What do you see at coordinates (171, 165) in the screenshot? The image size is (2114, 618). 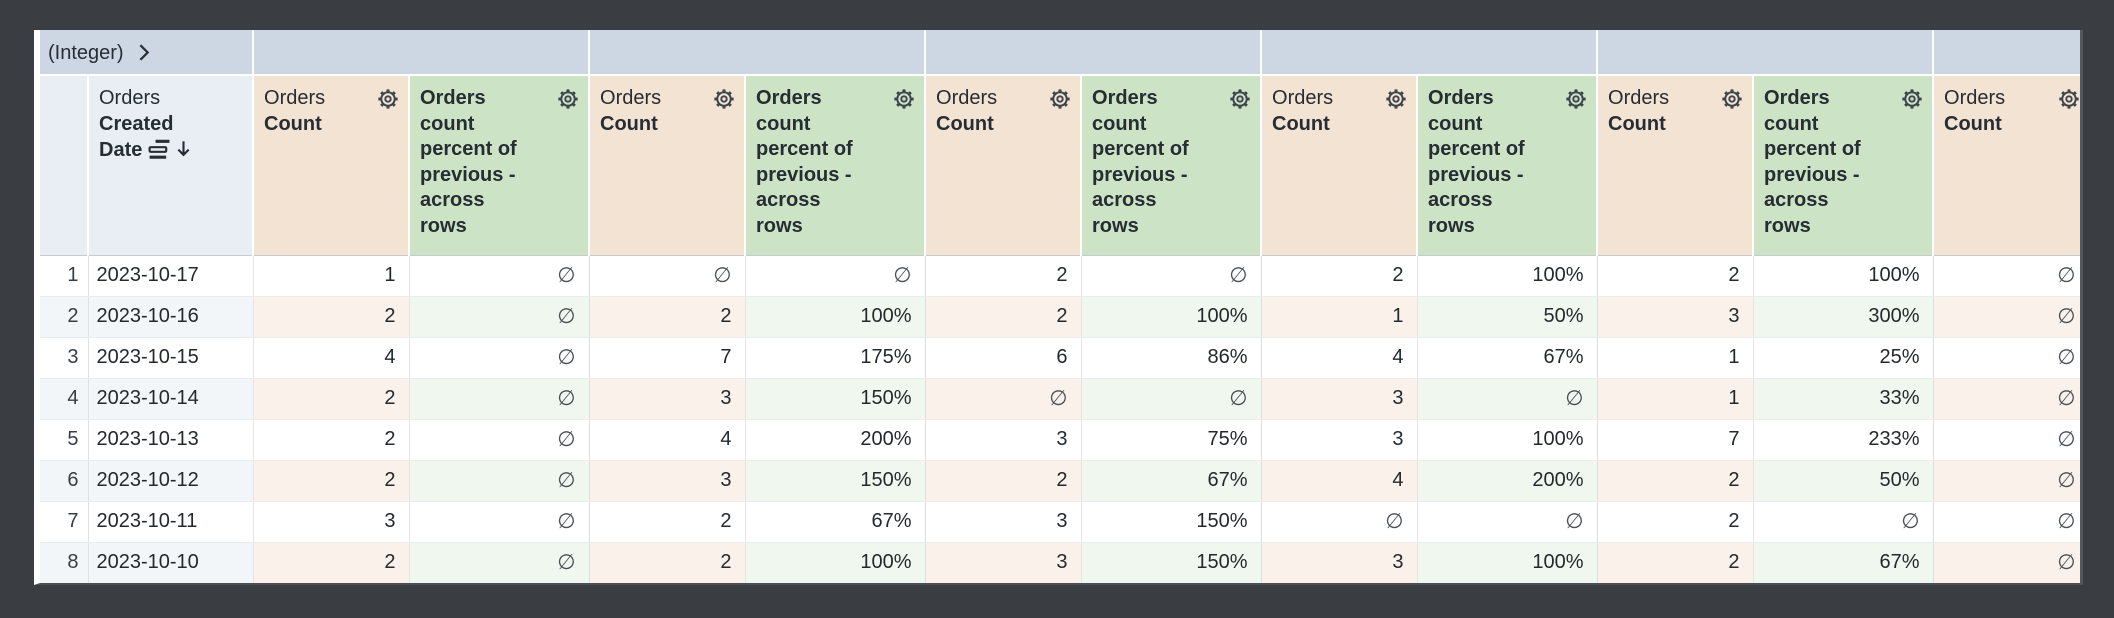 I see `column-header-orders-created-date: Orders Created Date` at bounding box center [171, 165].